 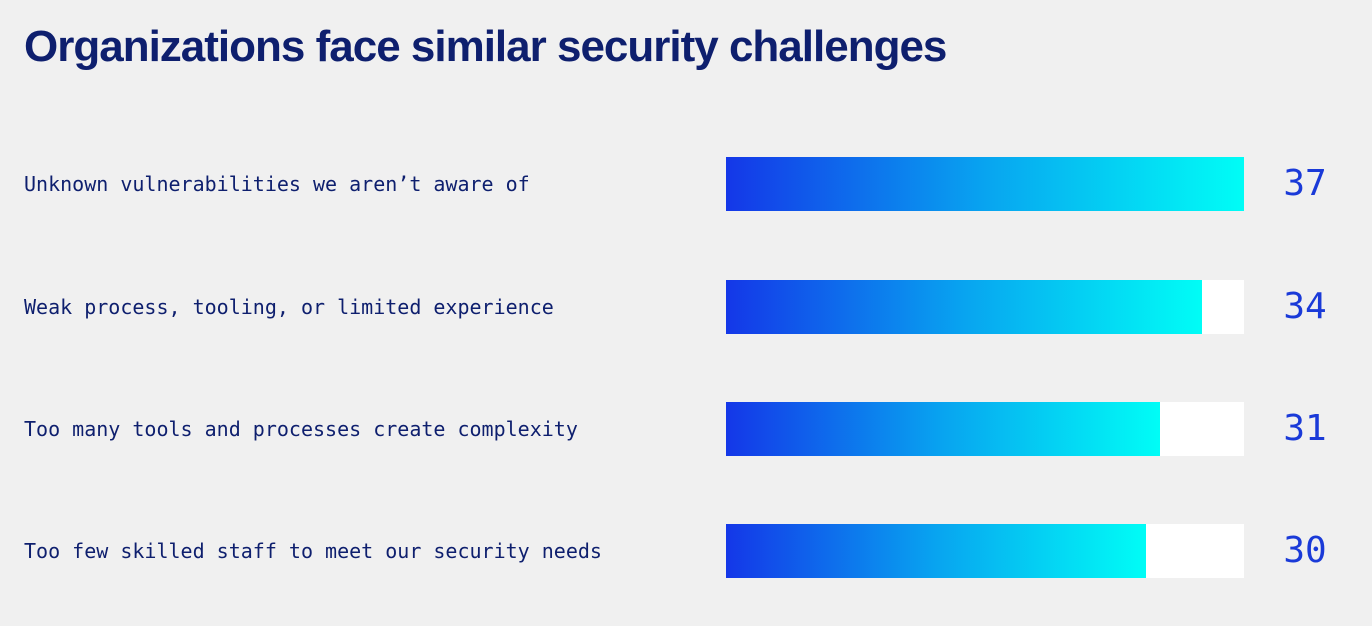 I want to click on bar-value-label: 31, so click(x=1305, y=428).